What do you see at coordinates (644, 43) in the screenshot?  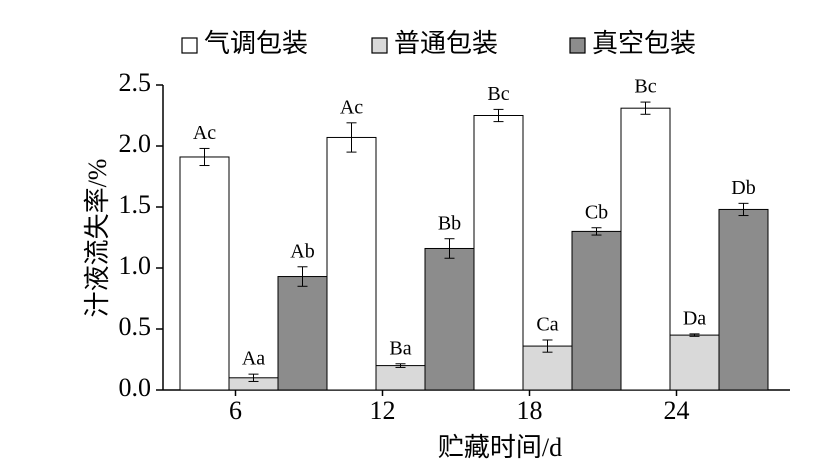 I see `legend-label: 真空包装` at bounding box center [644, 43].